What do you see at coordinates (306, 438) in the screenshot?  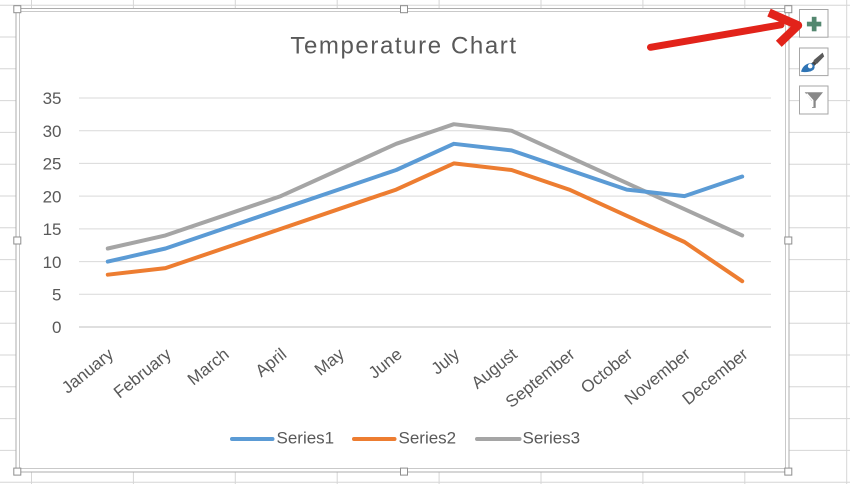 I see `svg-text: Series1` at bounding box center [306, 438].